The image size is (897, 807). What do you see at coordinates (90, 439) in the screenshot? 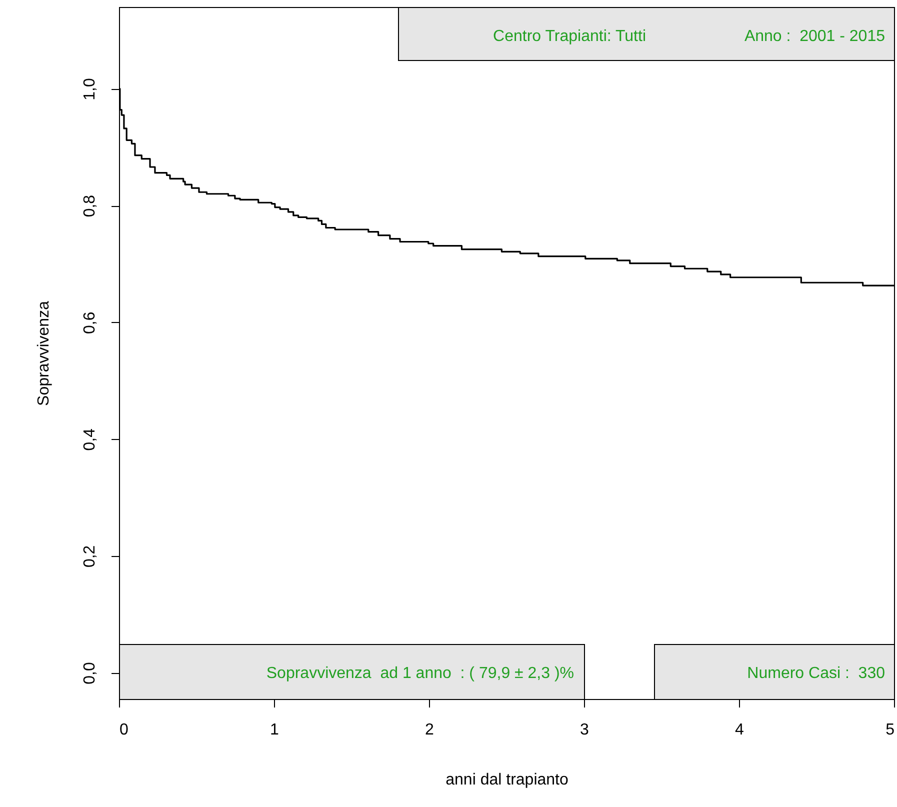
I see `y-tick-label: 0,4` at bounding box center [90, 439].